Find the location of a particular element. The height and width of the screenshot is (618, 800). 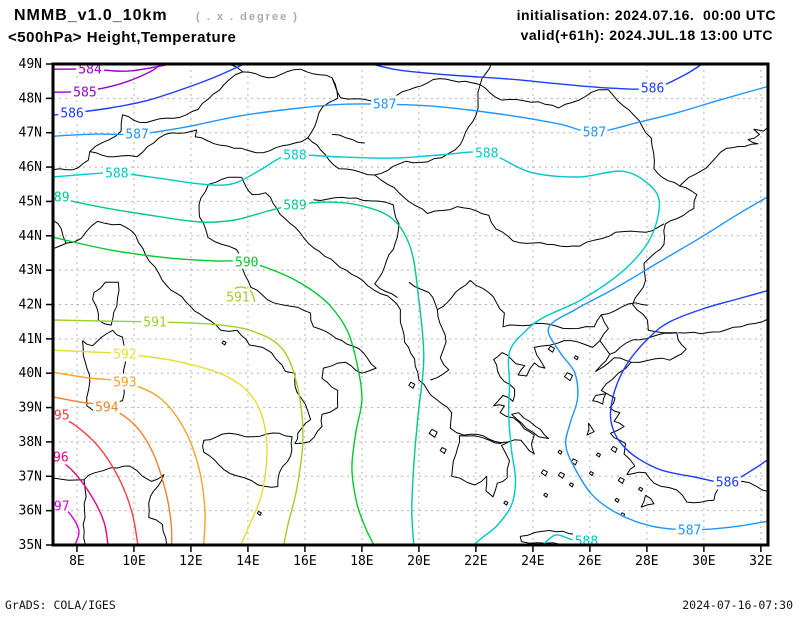

contour-label-594: 594 is located at coordinates (107, 407).